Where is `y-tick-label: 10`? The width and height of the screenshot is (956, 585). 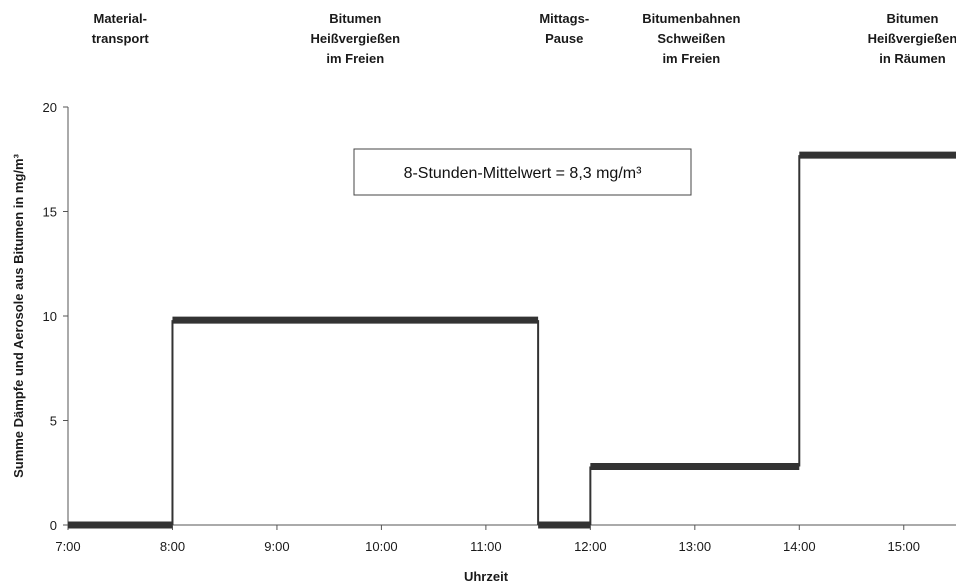 y-tick-label: 10 is located at coordinates (50, 316).